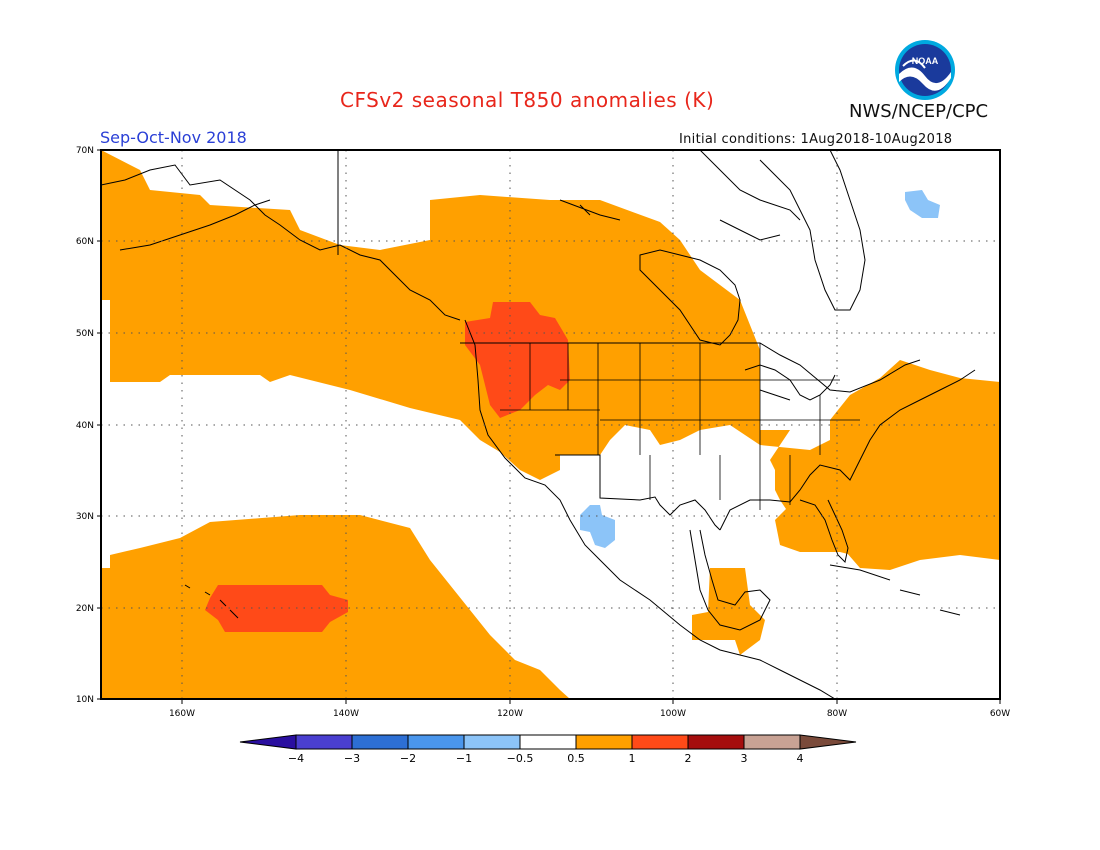 This screenshot has width=1100, height=850. I want to click on lon-label: 160W, so click(182, 714).